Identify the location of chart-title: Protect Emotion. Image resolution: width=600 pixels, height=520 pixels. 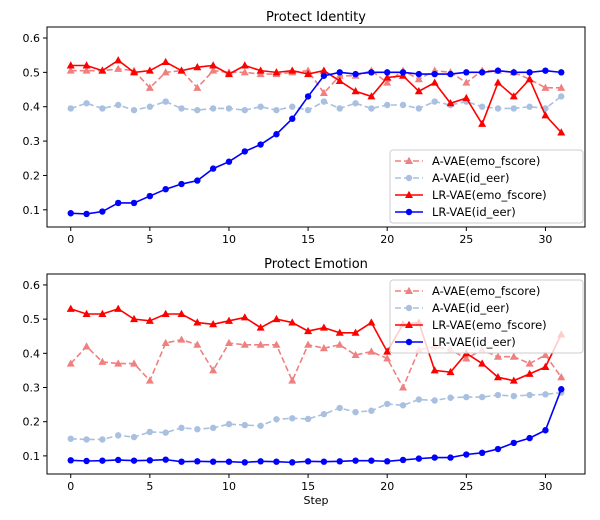
(316, 264).